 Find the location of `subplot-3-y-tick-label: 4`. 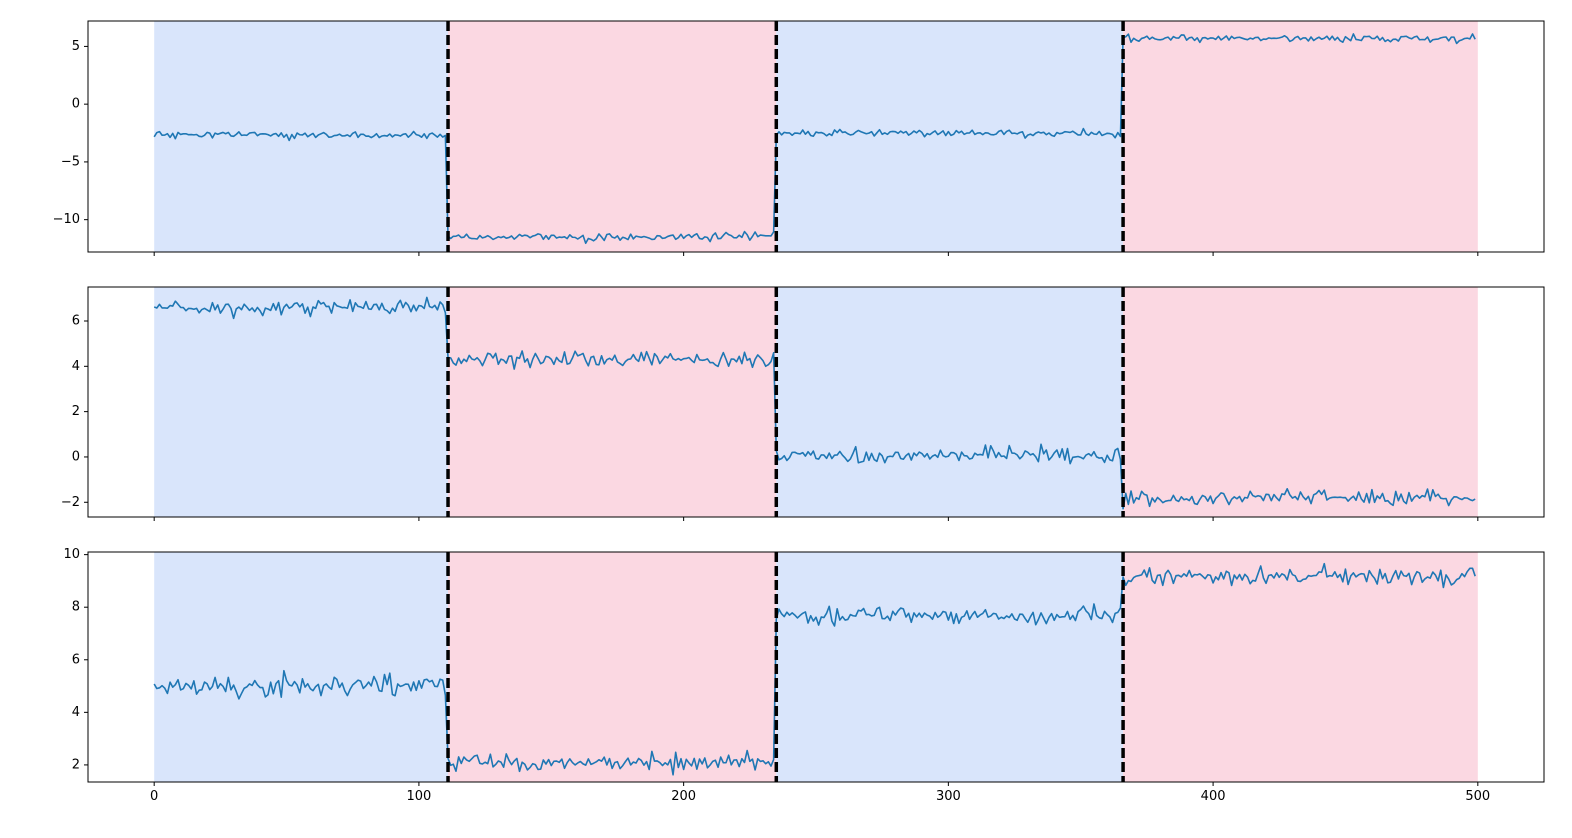

subplot-3-y-tick-label: 4 is located at coordinates (76, 712).